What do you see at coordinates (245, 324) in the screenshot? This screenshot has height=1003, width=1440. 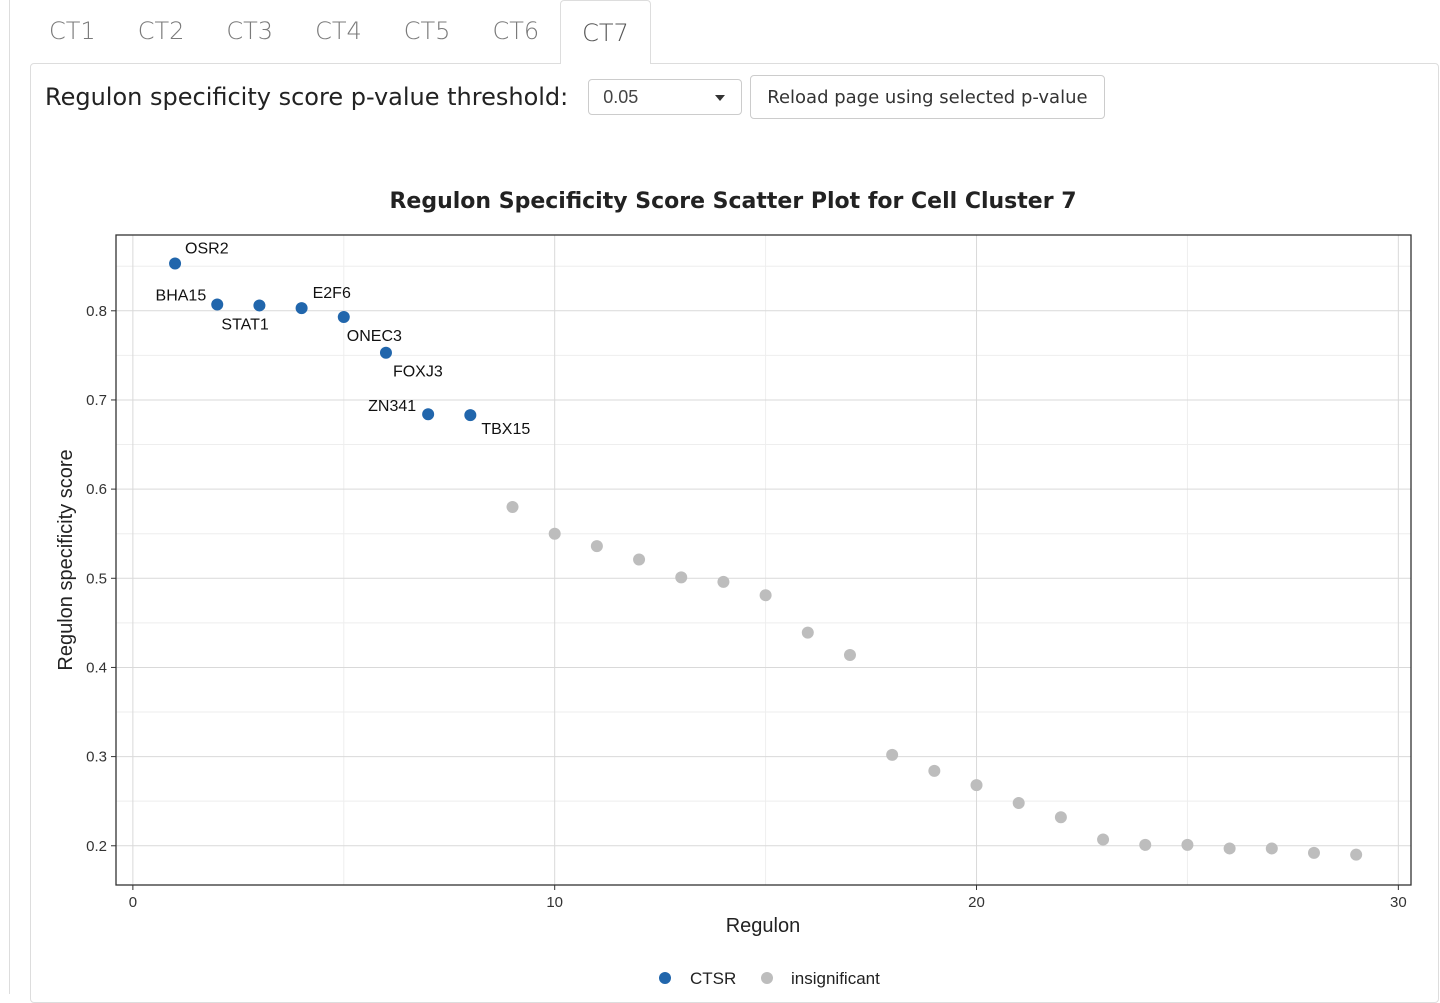 I see `point-label: STAT1` at bounding box center [245, 324].